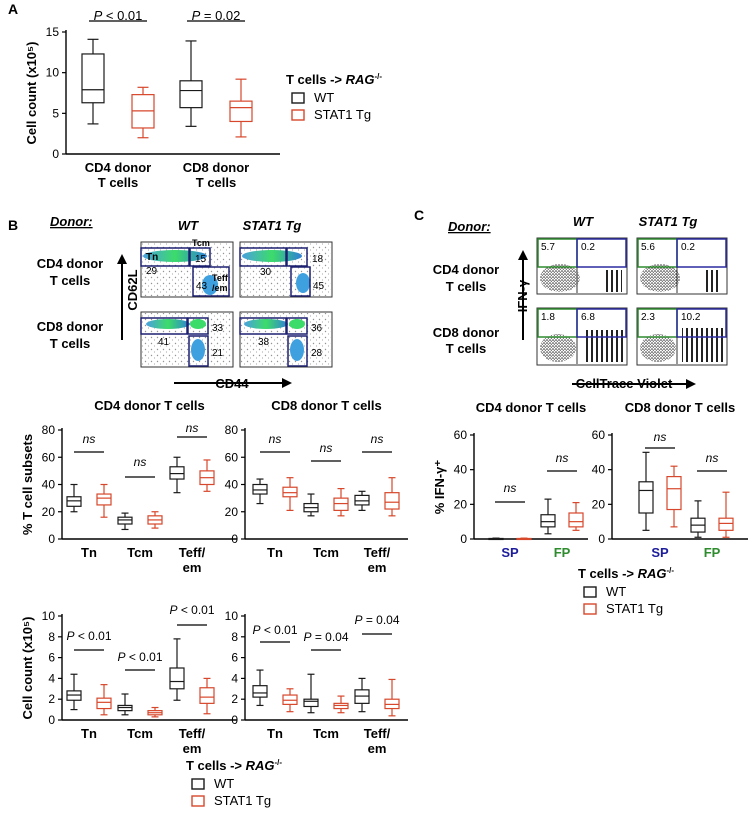  Describe the element at coordinates (118, 167) in the screenshot. I see `category-label: CD4 donor` at that location.